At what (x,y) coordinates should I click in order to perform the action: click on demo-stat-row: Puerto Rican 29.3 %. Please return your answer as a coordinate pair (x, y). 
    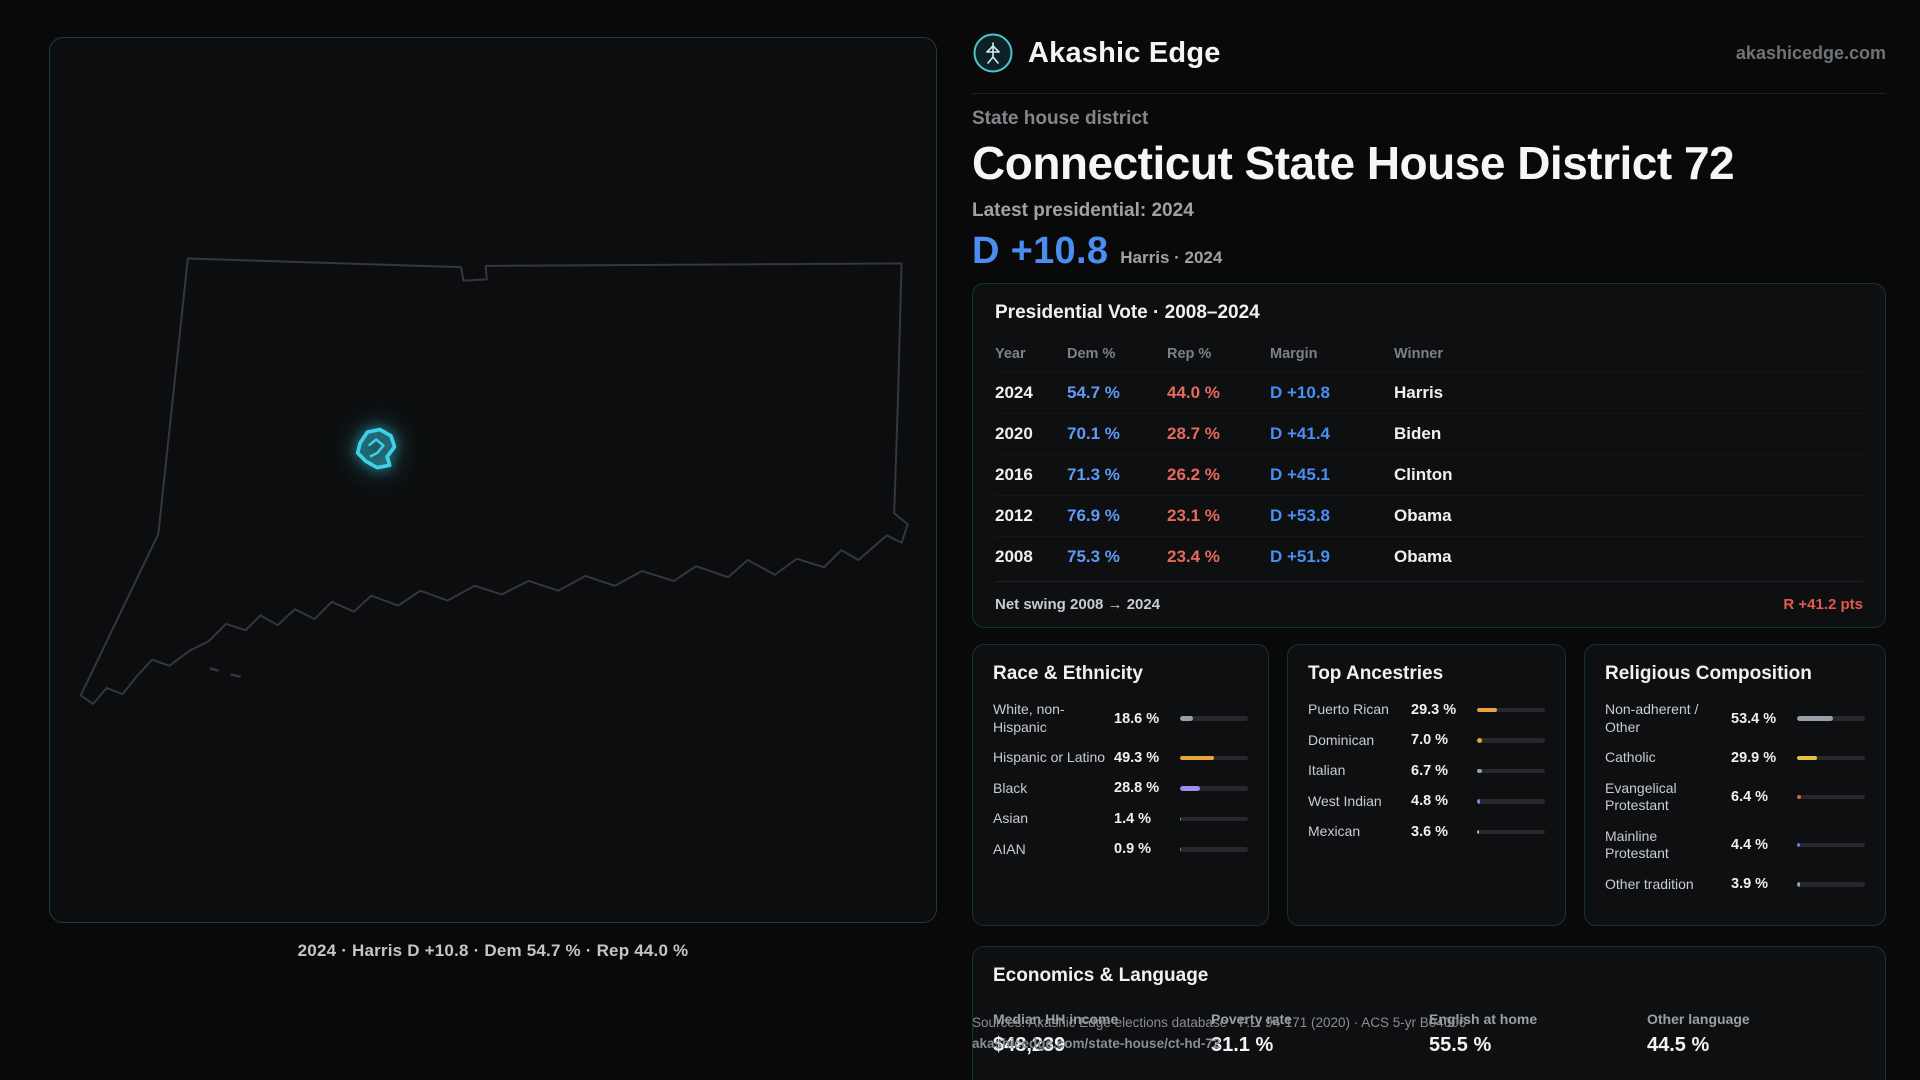
    Looking at the image, I should click on (1426, 710).